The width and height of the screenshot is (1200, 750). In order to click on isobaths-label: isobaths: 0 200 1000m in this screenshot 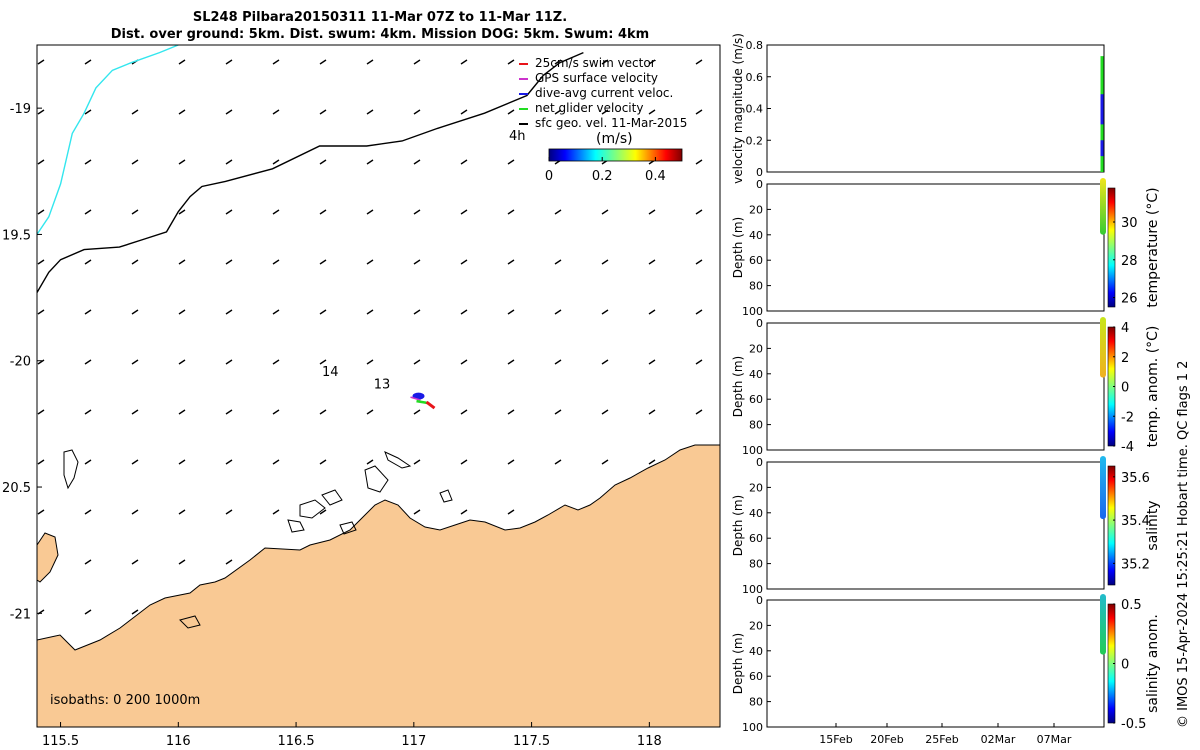, I will do `click(125, 700)`.